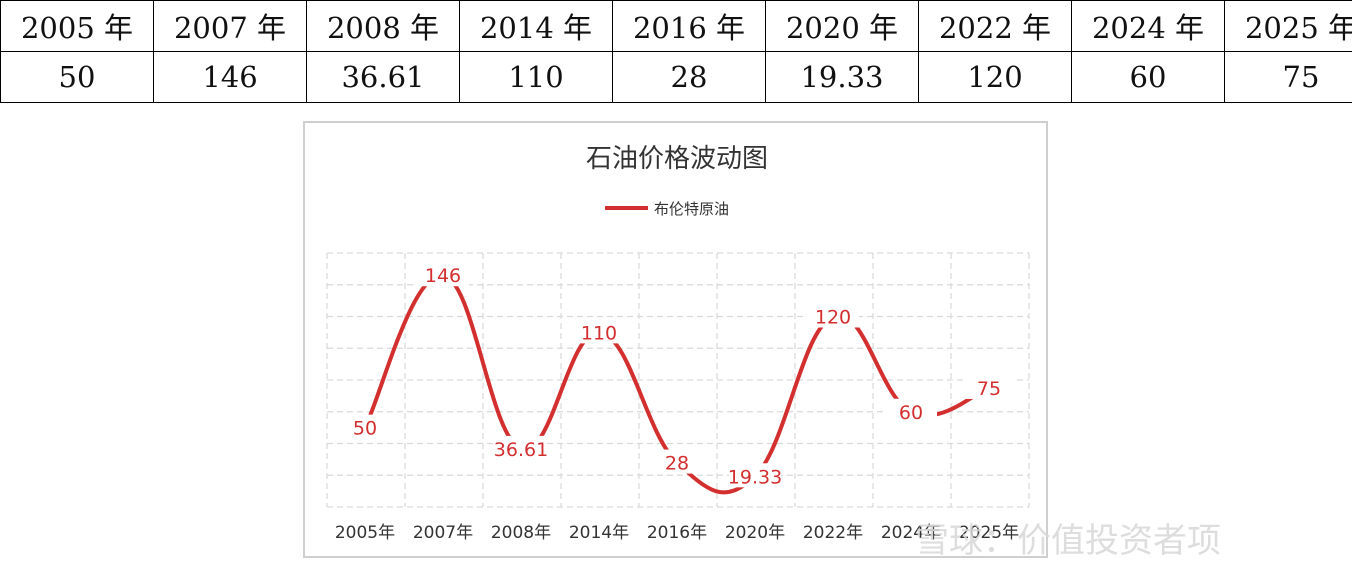 Image resolution: width=1352 pixels, height=578 pixels. What do you see at coordinates (689, 77) in the screenshot?
I see `table-value-cell: 28` at bounding box center [689, 77].